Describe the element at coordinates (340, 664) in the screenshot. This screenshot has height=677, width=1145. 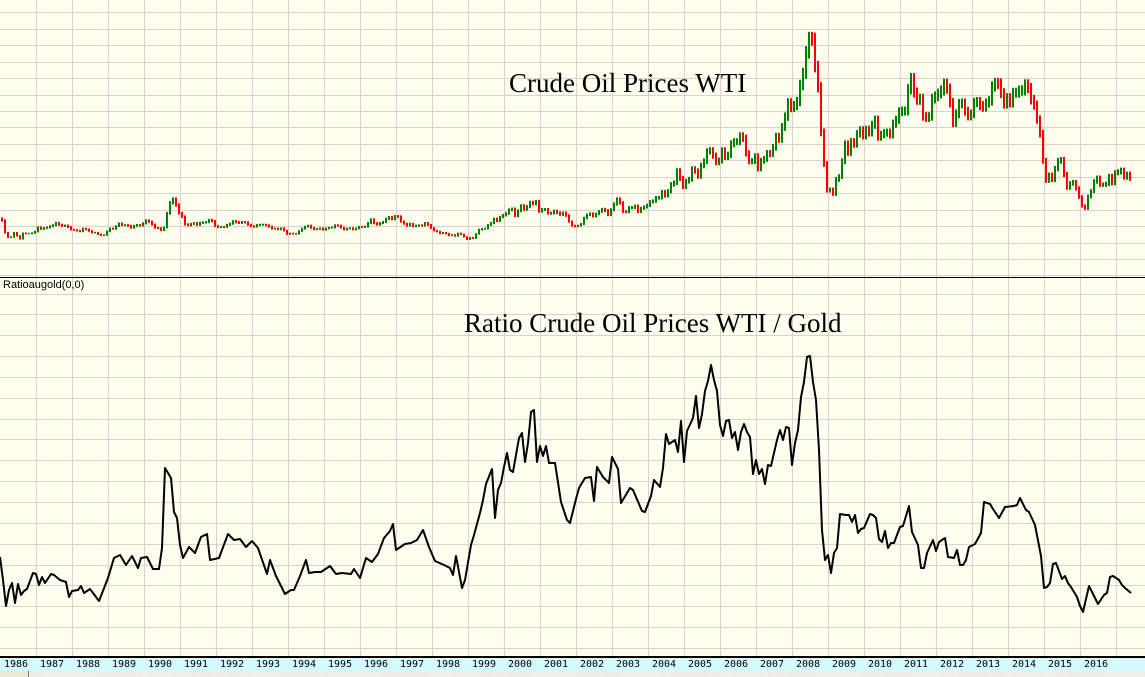
I see `x-tick-label: 1995` at that location.